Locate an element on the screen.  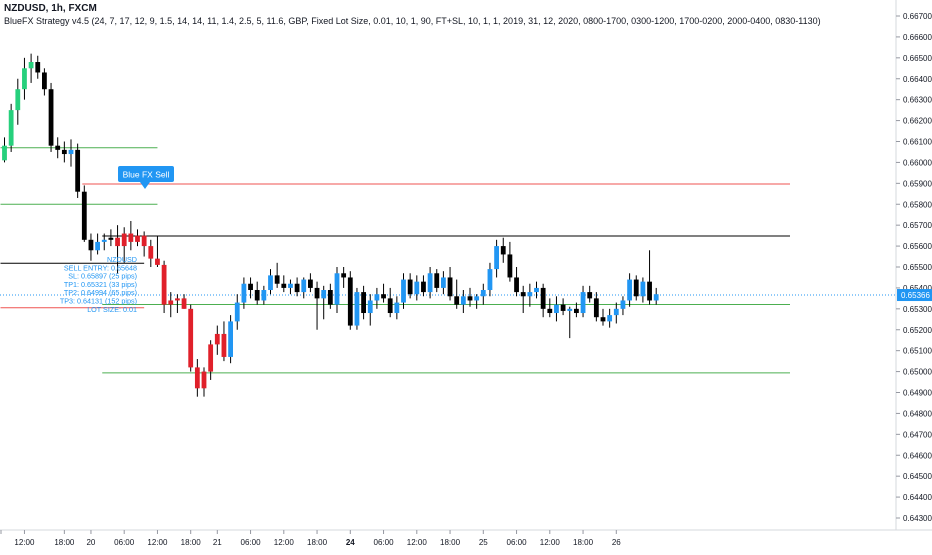
price-tick-label: 0.65200 is located at coordinates (917, 330).